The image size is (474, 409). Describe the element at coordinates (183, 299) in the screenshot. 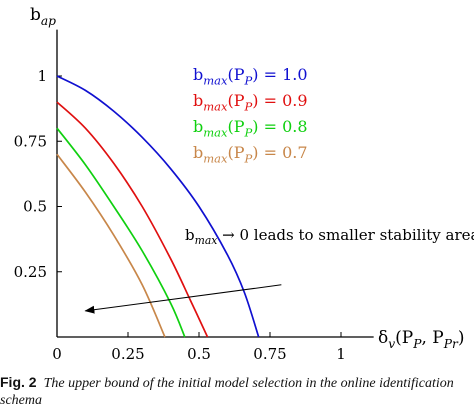

I see `annotation-arrow` at that location.